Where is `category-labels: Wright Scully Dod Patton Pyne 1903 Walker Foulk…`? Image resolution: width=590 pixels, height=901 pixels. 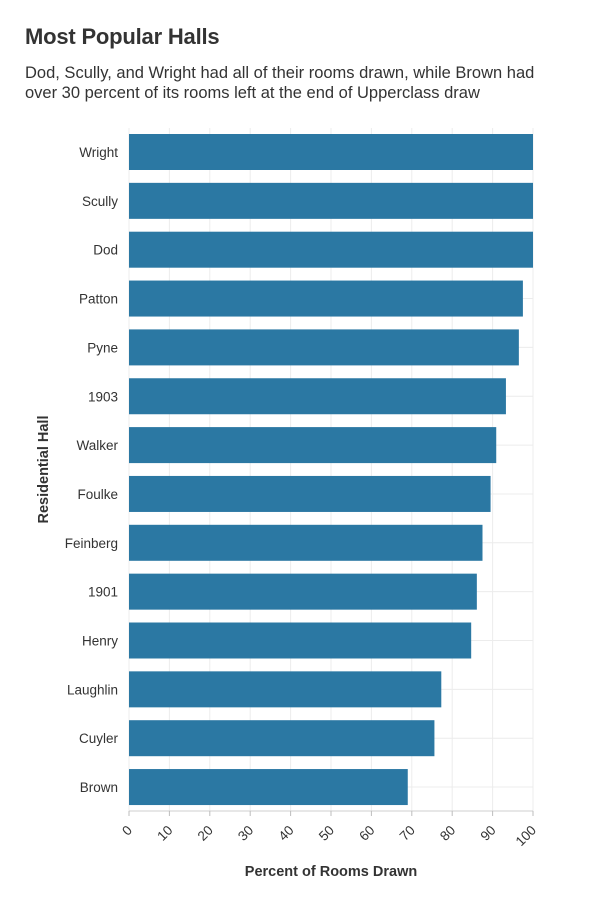
category-labels: Wright Scully Dod Patton Pyne 1903 Walker Foulk… is located at coordinates (92, 470).